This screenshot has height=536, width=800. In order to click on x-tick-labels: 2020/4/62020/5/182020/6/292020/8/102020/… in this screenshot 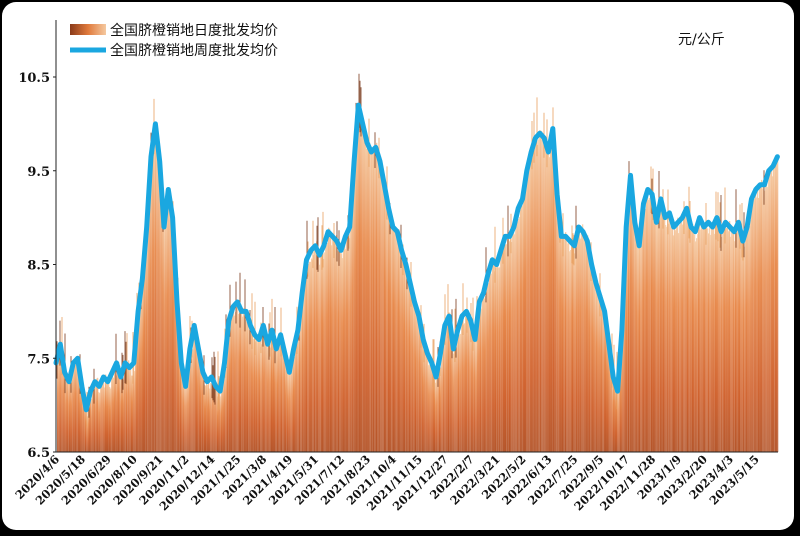, I will do `click(387, 482)`.